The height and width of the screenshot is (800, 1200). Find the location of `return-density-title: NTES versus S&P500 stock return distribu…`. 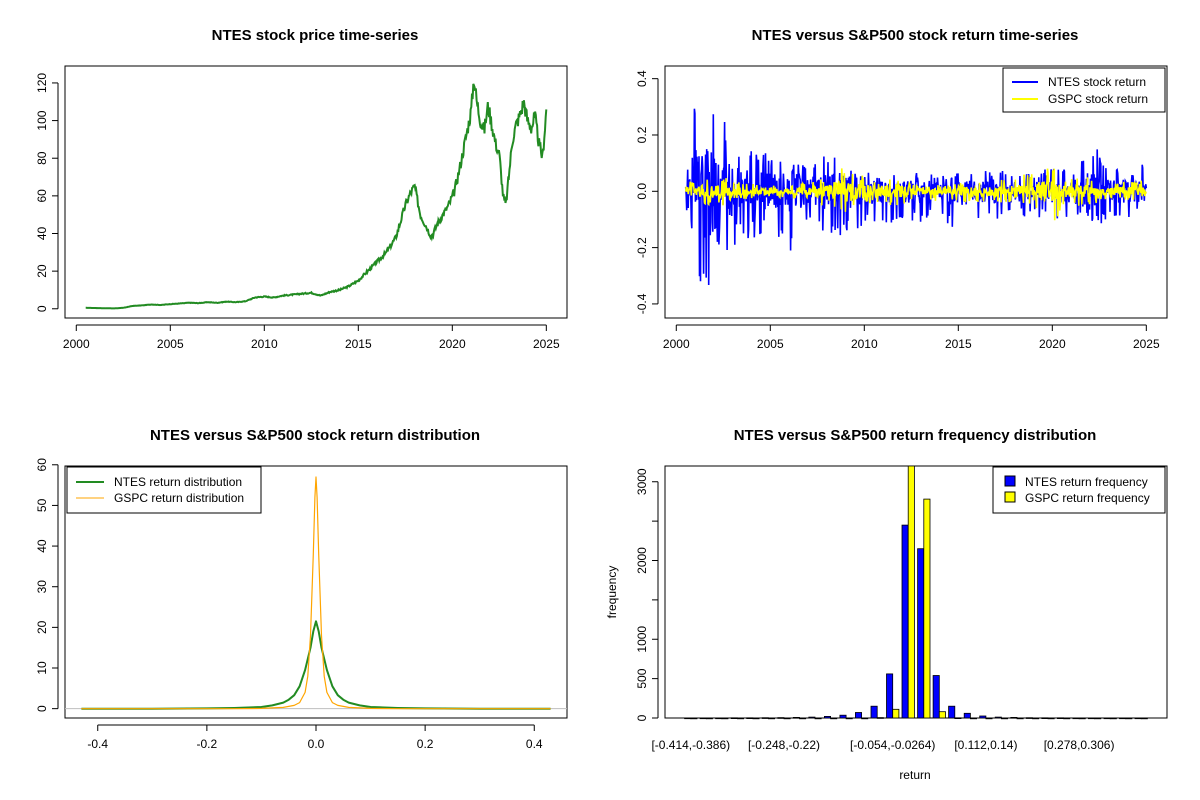

return-density-title: NTES versus S&P500 stock return distribu… is located at coordinates (315, 435).